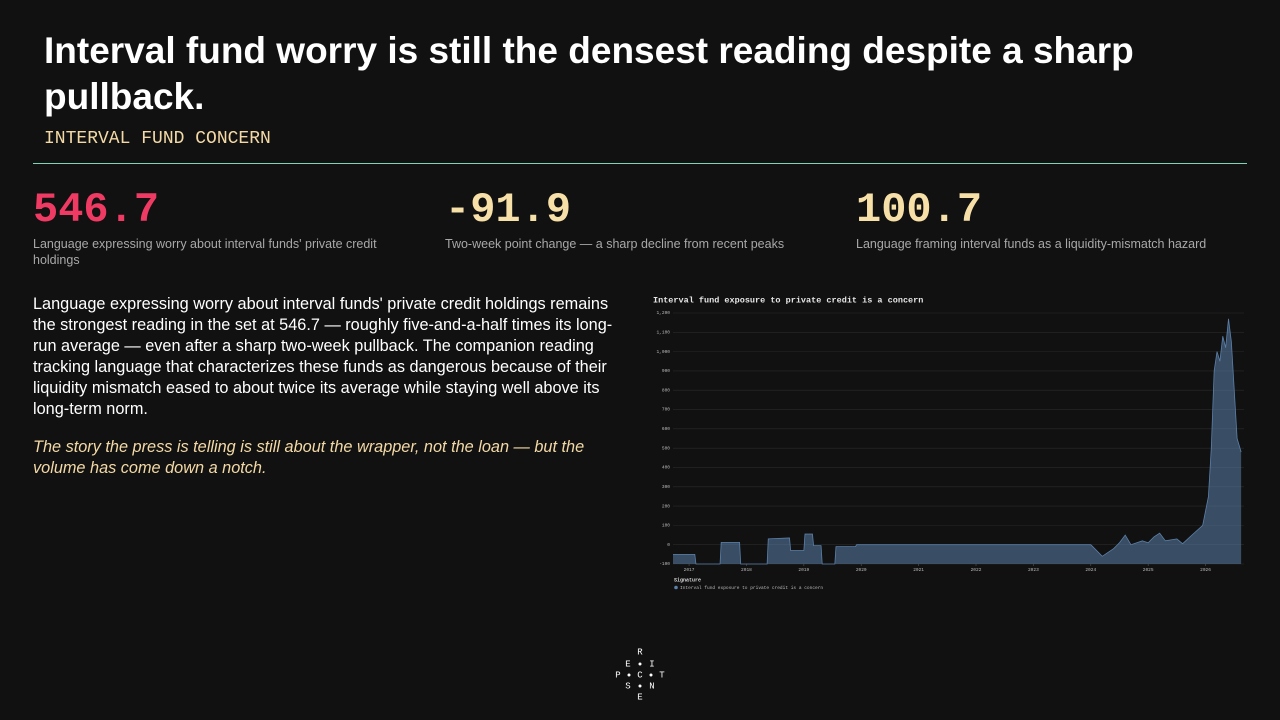  I want to click on logo-letter: T, so click(662, 675).